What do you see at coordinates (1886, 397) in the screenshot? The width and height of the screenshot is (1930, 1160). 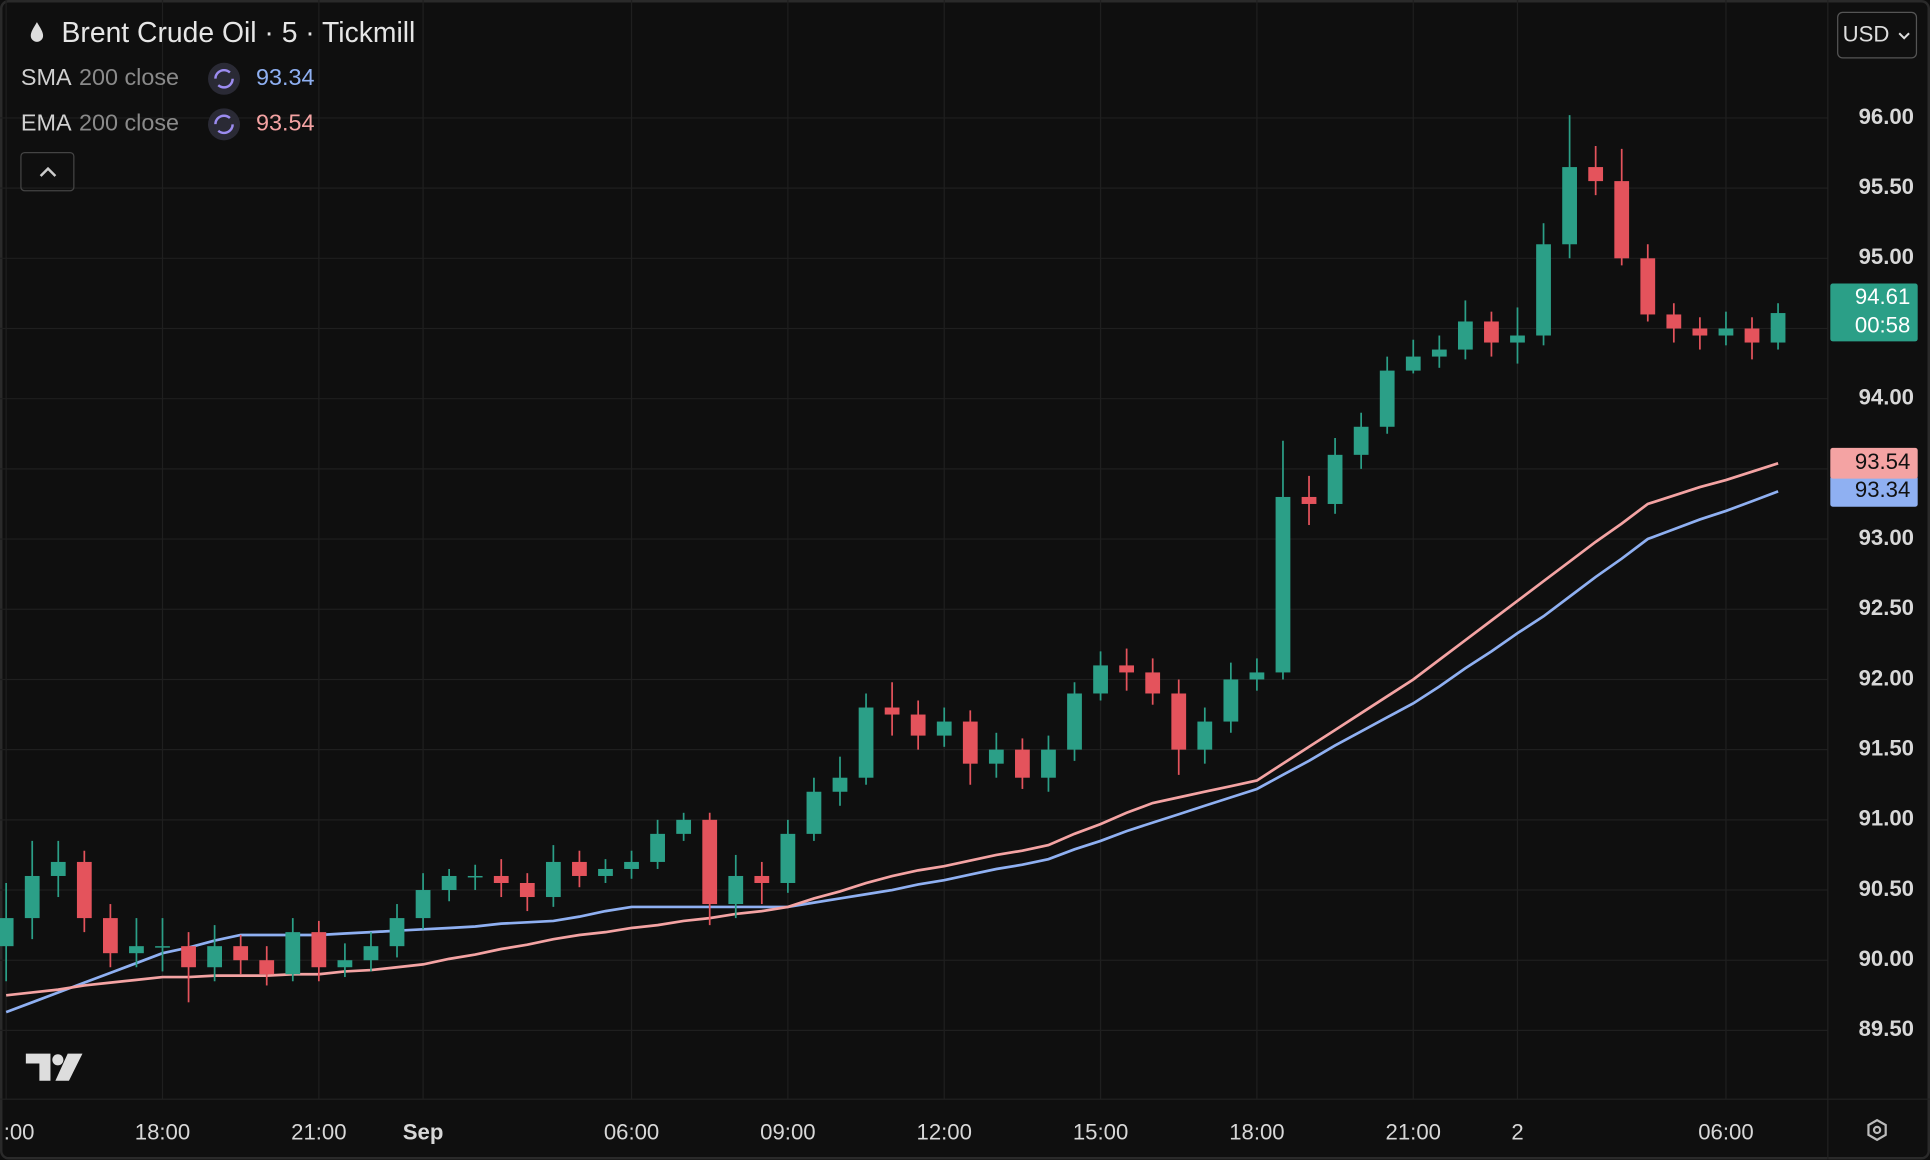 I see `y-tick-label: 94.00` at bounding box center [1886, 397].